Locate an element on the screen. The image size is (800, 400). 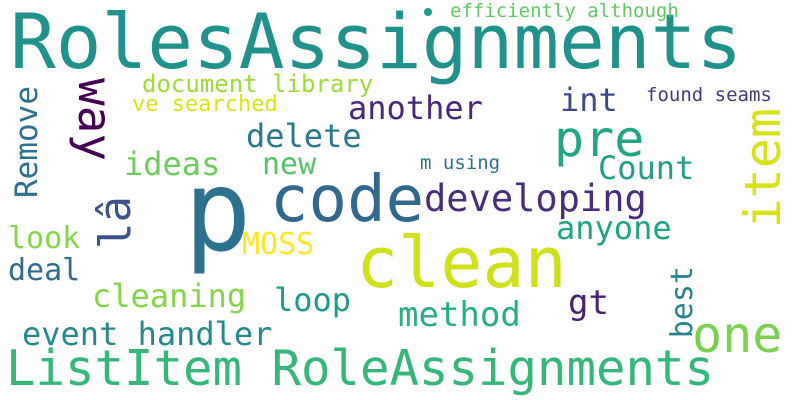
word-listitem-roleassignments: ListItem RoleAssignments is located at coordinates (360, 368).